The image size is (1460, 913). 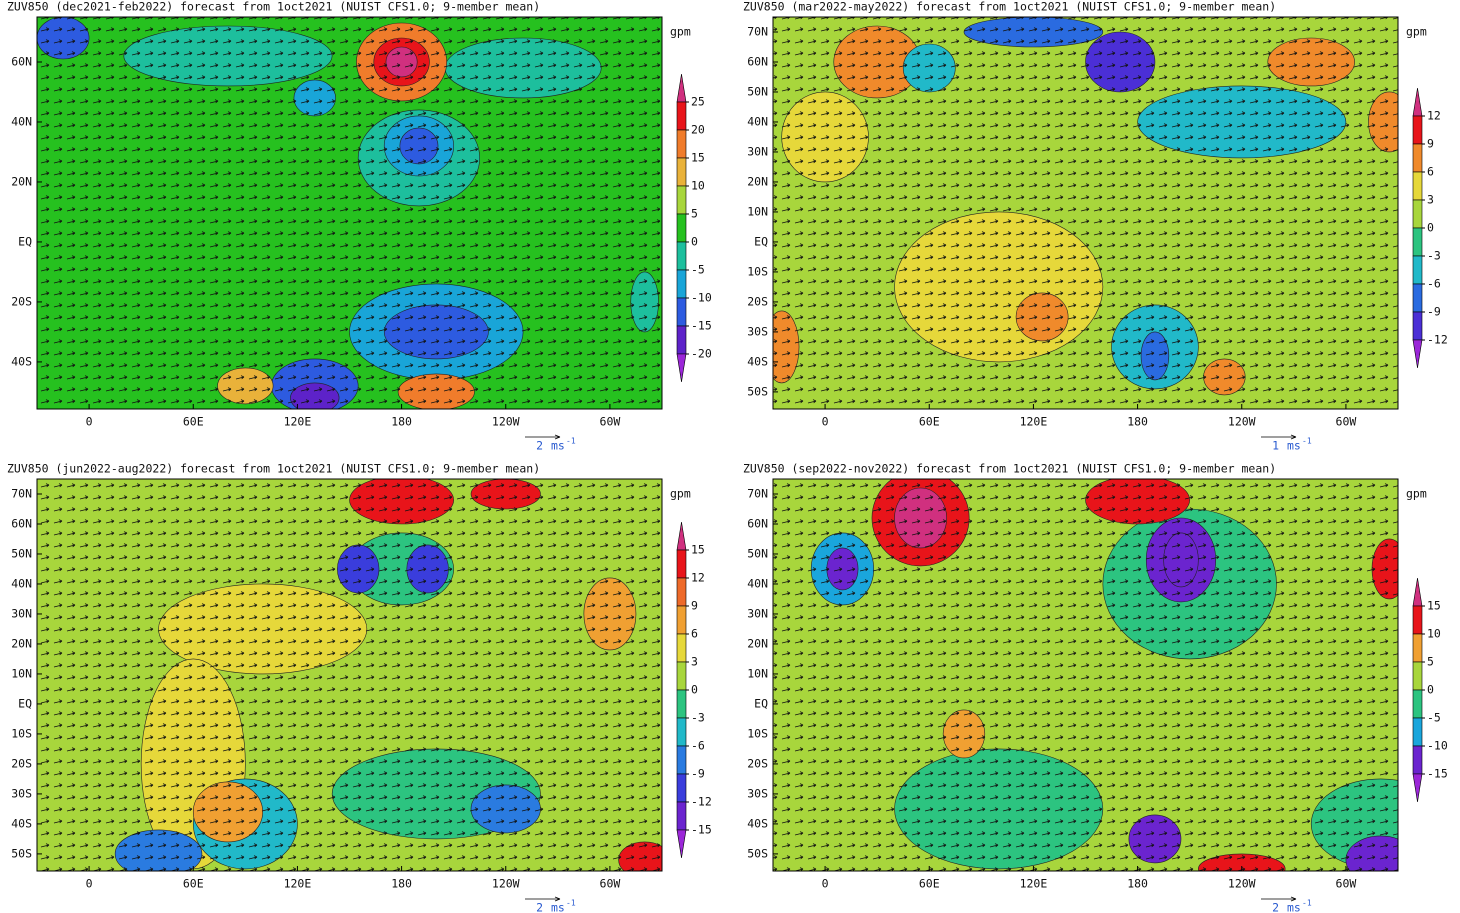 What do you see at coordinates (694, 662) in the screenshot?
I see `colorbar-label: 3` at bounding box center [694, 662].